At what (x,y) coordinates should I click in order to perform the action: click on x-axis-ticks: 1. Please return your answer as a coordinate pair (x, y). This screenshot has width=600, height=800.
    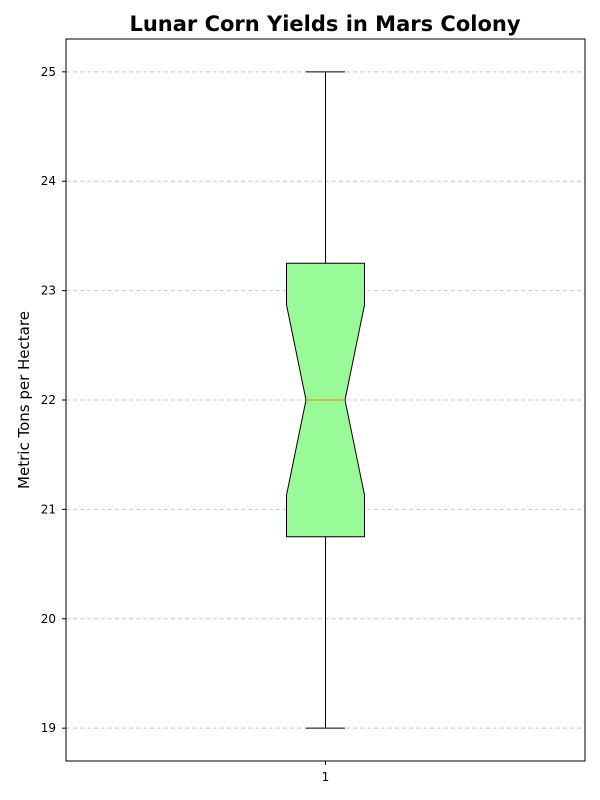
    Looking at the image, I should click on (326, 772).